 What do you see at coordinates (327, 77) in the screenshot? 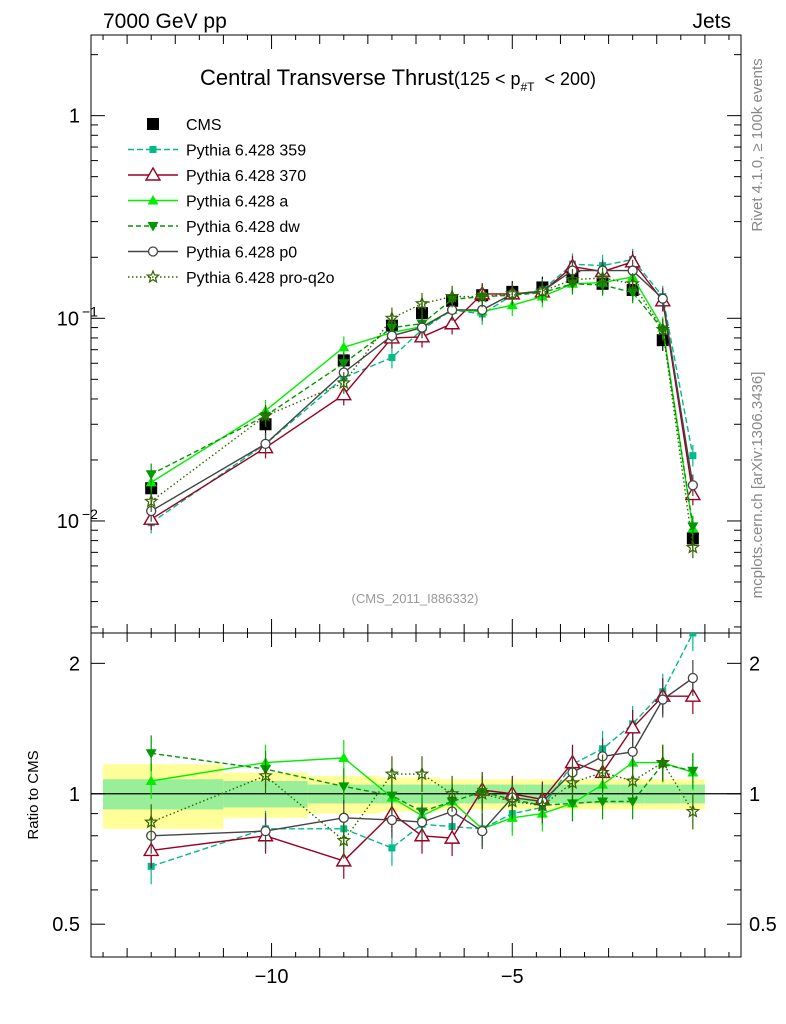
I see `chart-title-main: Central Transverse Thrust` at bounding box center [327, 77].